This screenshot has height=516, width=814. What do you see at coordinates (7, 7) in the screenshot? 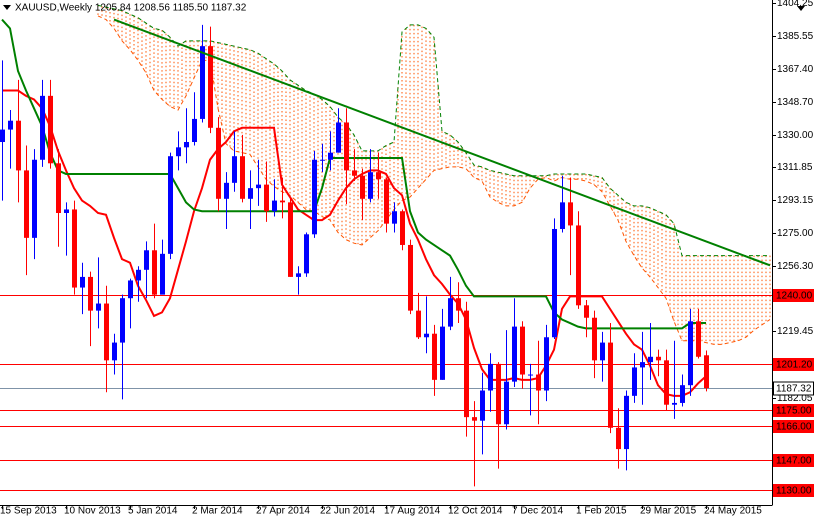
I see `menu-icon` at bounding box center [7, 7].